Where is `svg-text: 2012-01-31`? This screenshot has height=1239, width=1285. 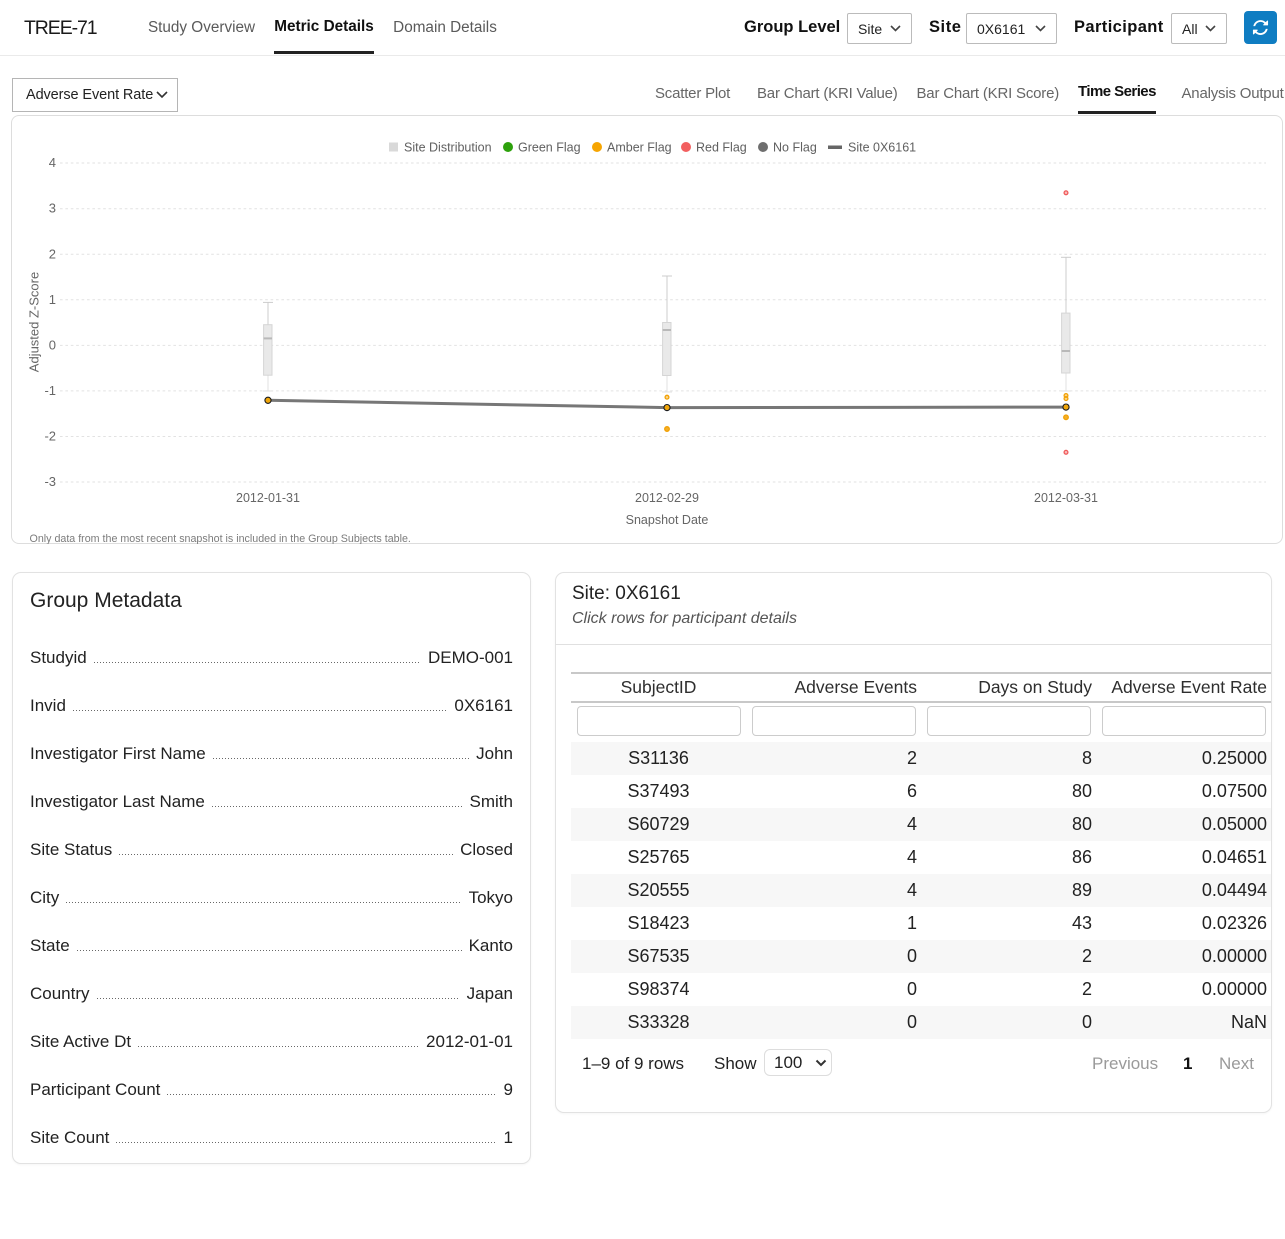
svg-text: 2012-01-31 is located at coordinates (268, 498).